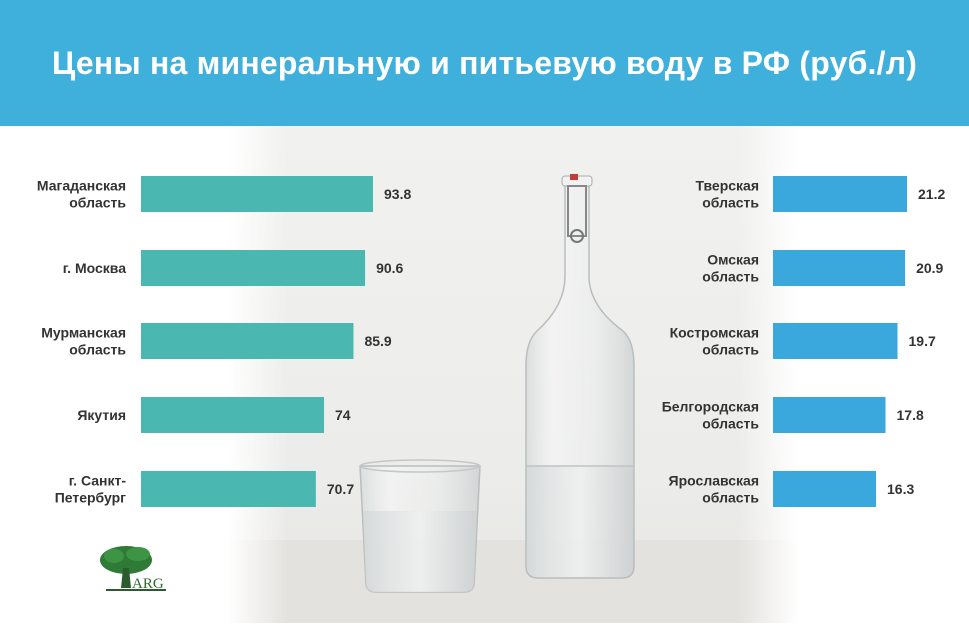 Image resolution: width=969 pixels, height=628 pixels. I want to click on tree-logo-icon, so click(133, 568).